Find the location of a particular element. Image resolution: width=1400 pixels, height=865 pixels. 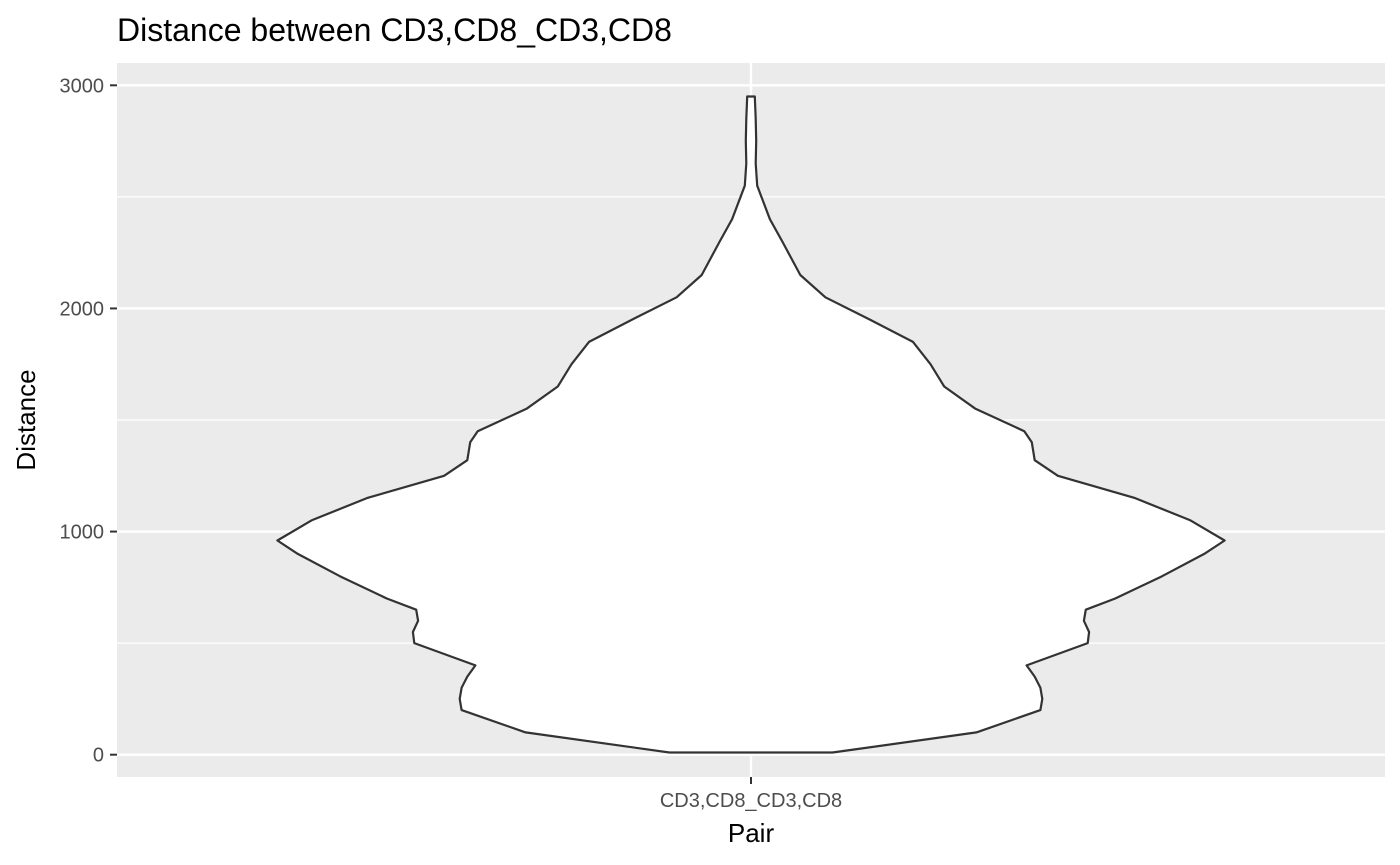

x-axis-title: Pair is located at coordinates (751, 833).